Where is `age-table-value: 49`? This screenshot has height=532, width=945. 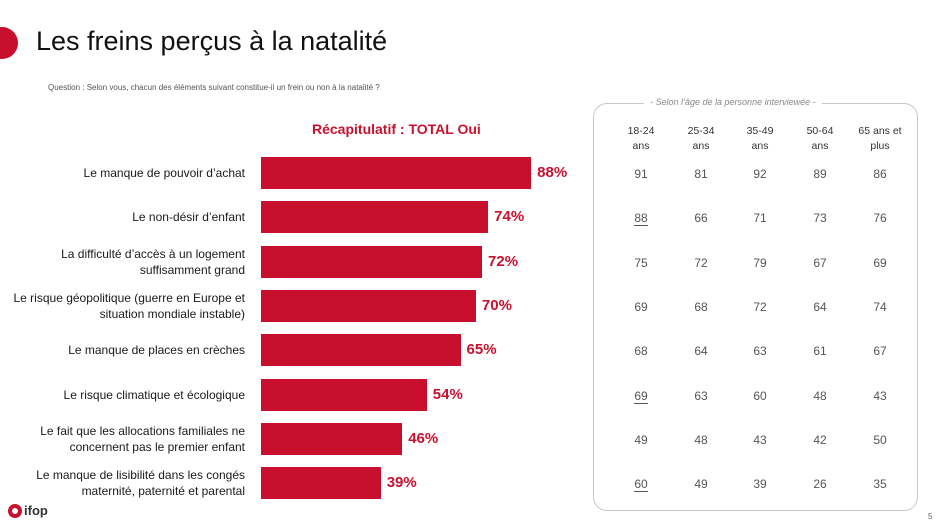 age-table-value: 49 is located at coordinates (701, 484).